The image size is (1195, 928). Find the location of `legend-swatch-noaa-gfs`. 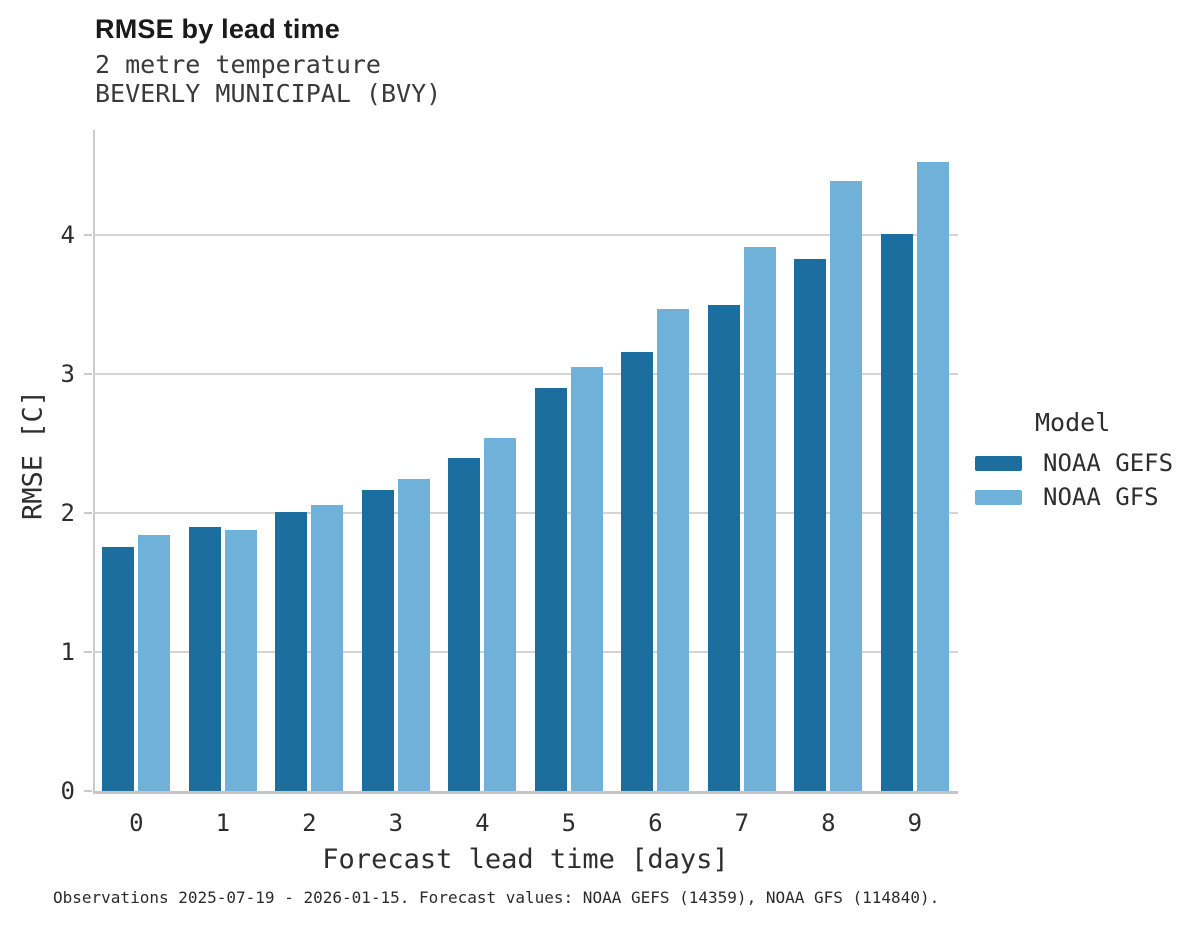

legend-swatch-noaa-gfs is located at coordinates (998, 497).